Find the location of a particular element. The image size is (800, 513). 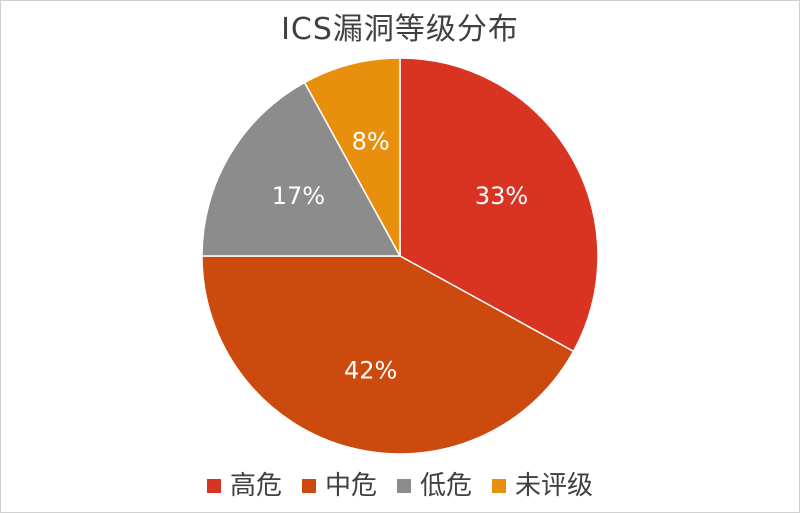

legend-swatch-low is located at coordinates (404, 486).